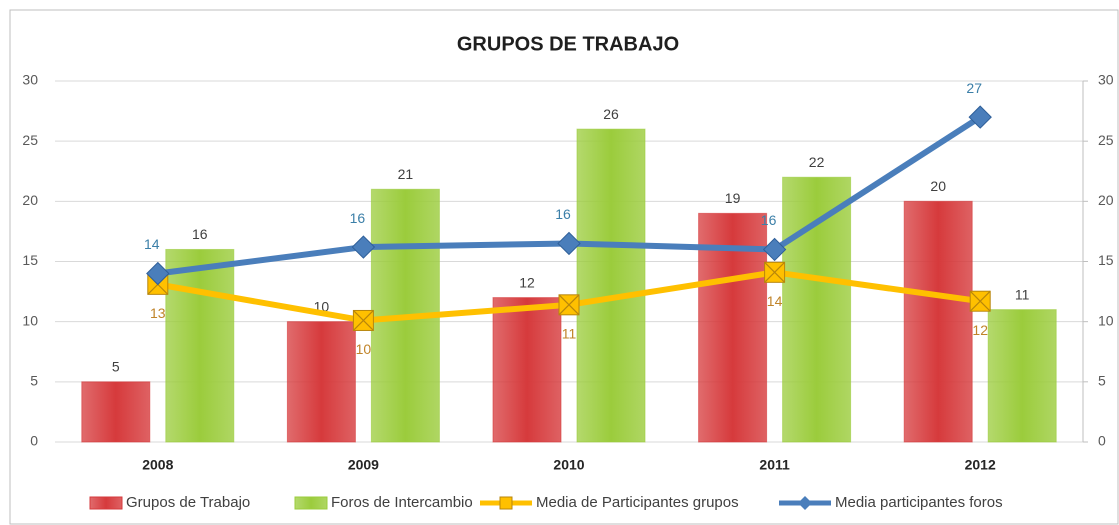 The width and height of the screenshot is (1119, 525). Describe the element at coordinates (817, 162) in the screenshot. I see `data-label: 22` at that location.